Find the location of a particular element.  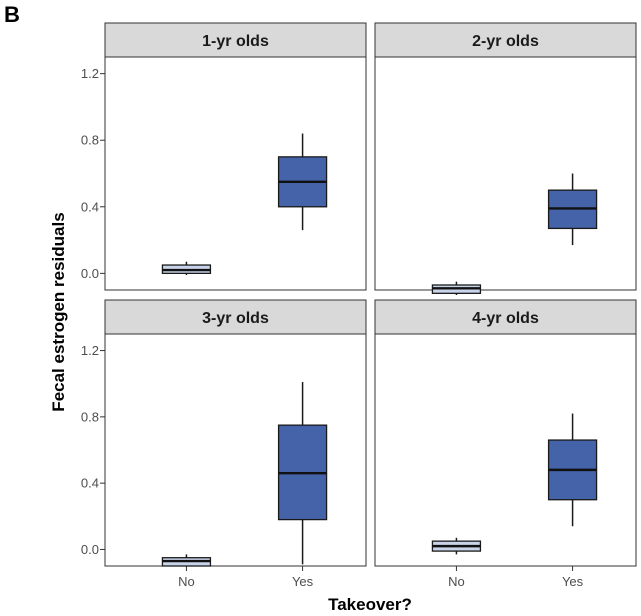

x-axis-title: Takeover? is located at coordinates (370, 604).